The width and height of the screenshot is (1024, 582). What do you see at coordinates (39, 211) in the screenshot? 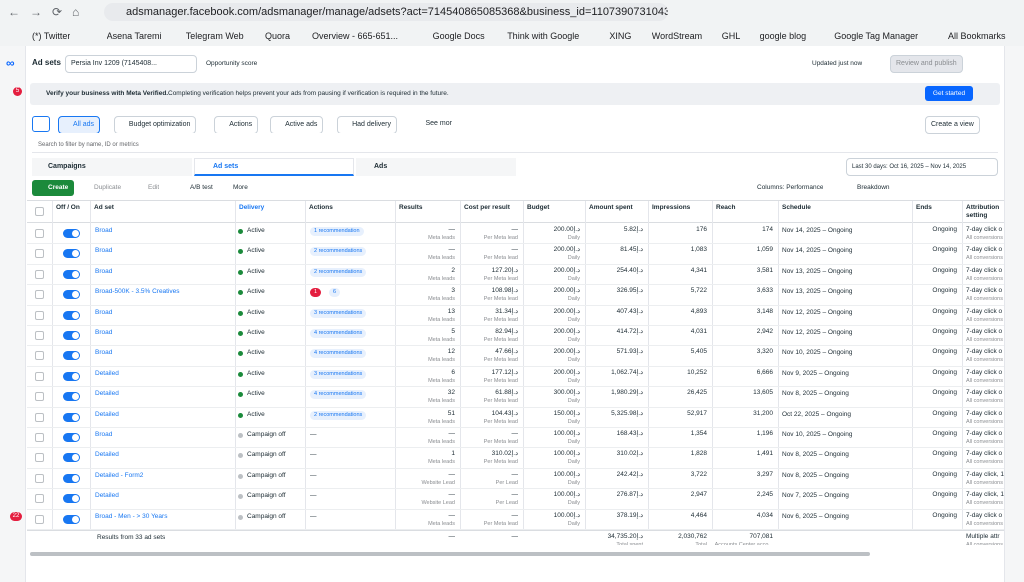
I see `select-all-checkbox` at bounding box center [39, 211].